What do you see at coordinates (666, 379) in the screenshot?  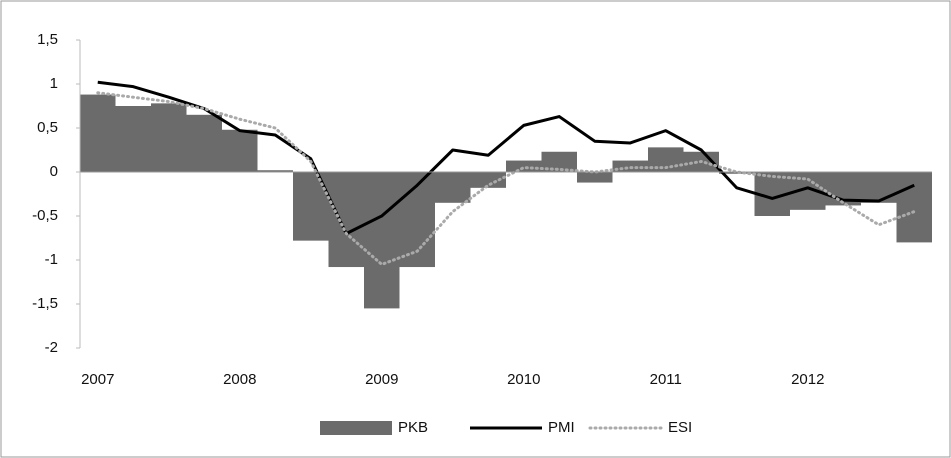 I see `x-tick-label: 2011` at bounding box center [666, 379].